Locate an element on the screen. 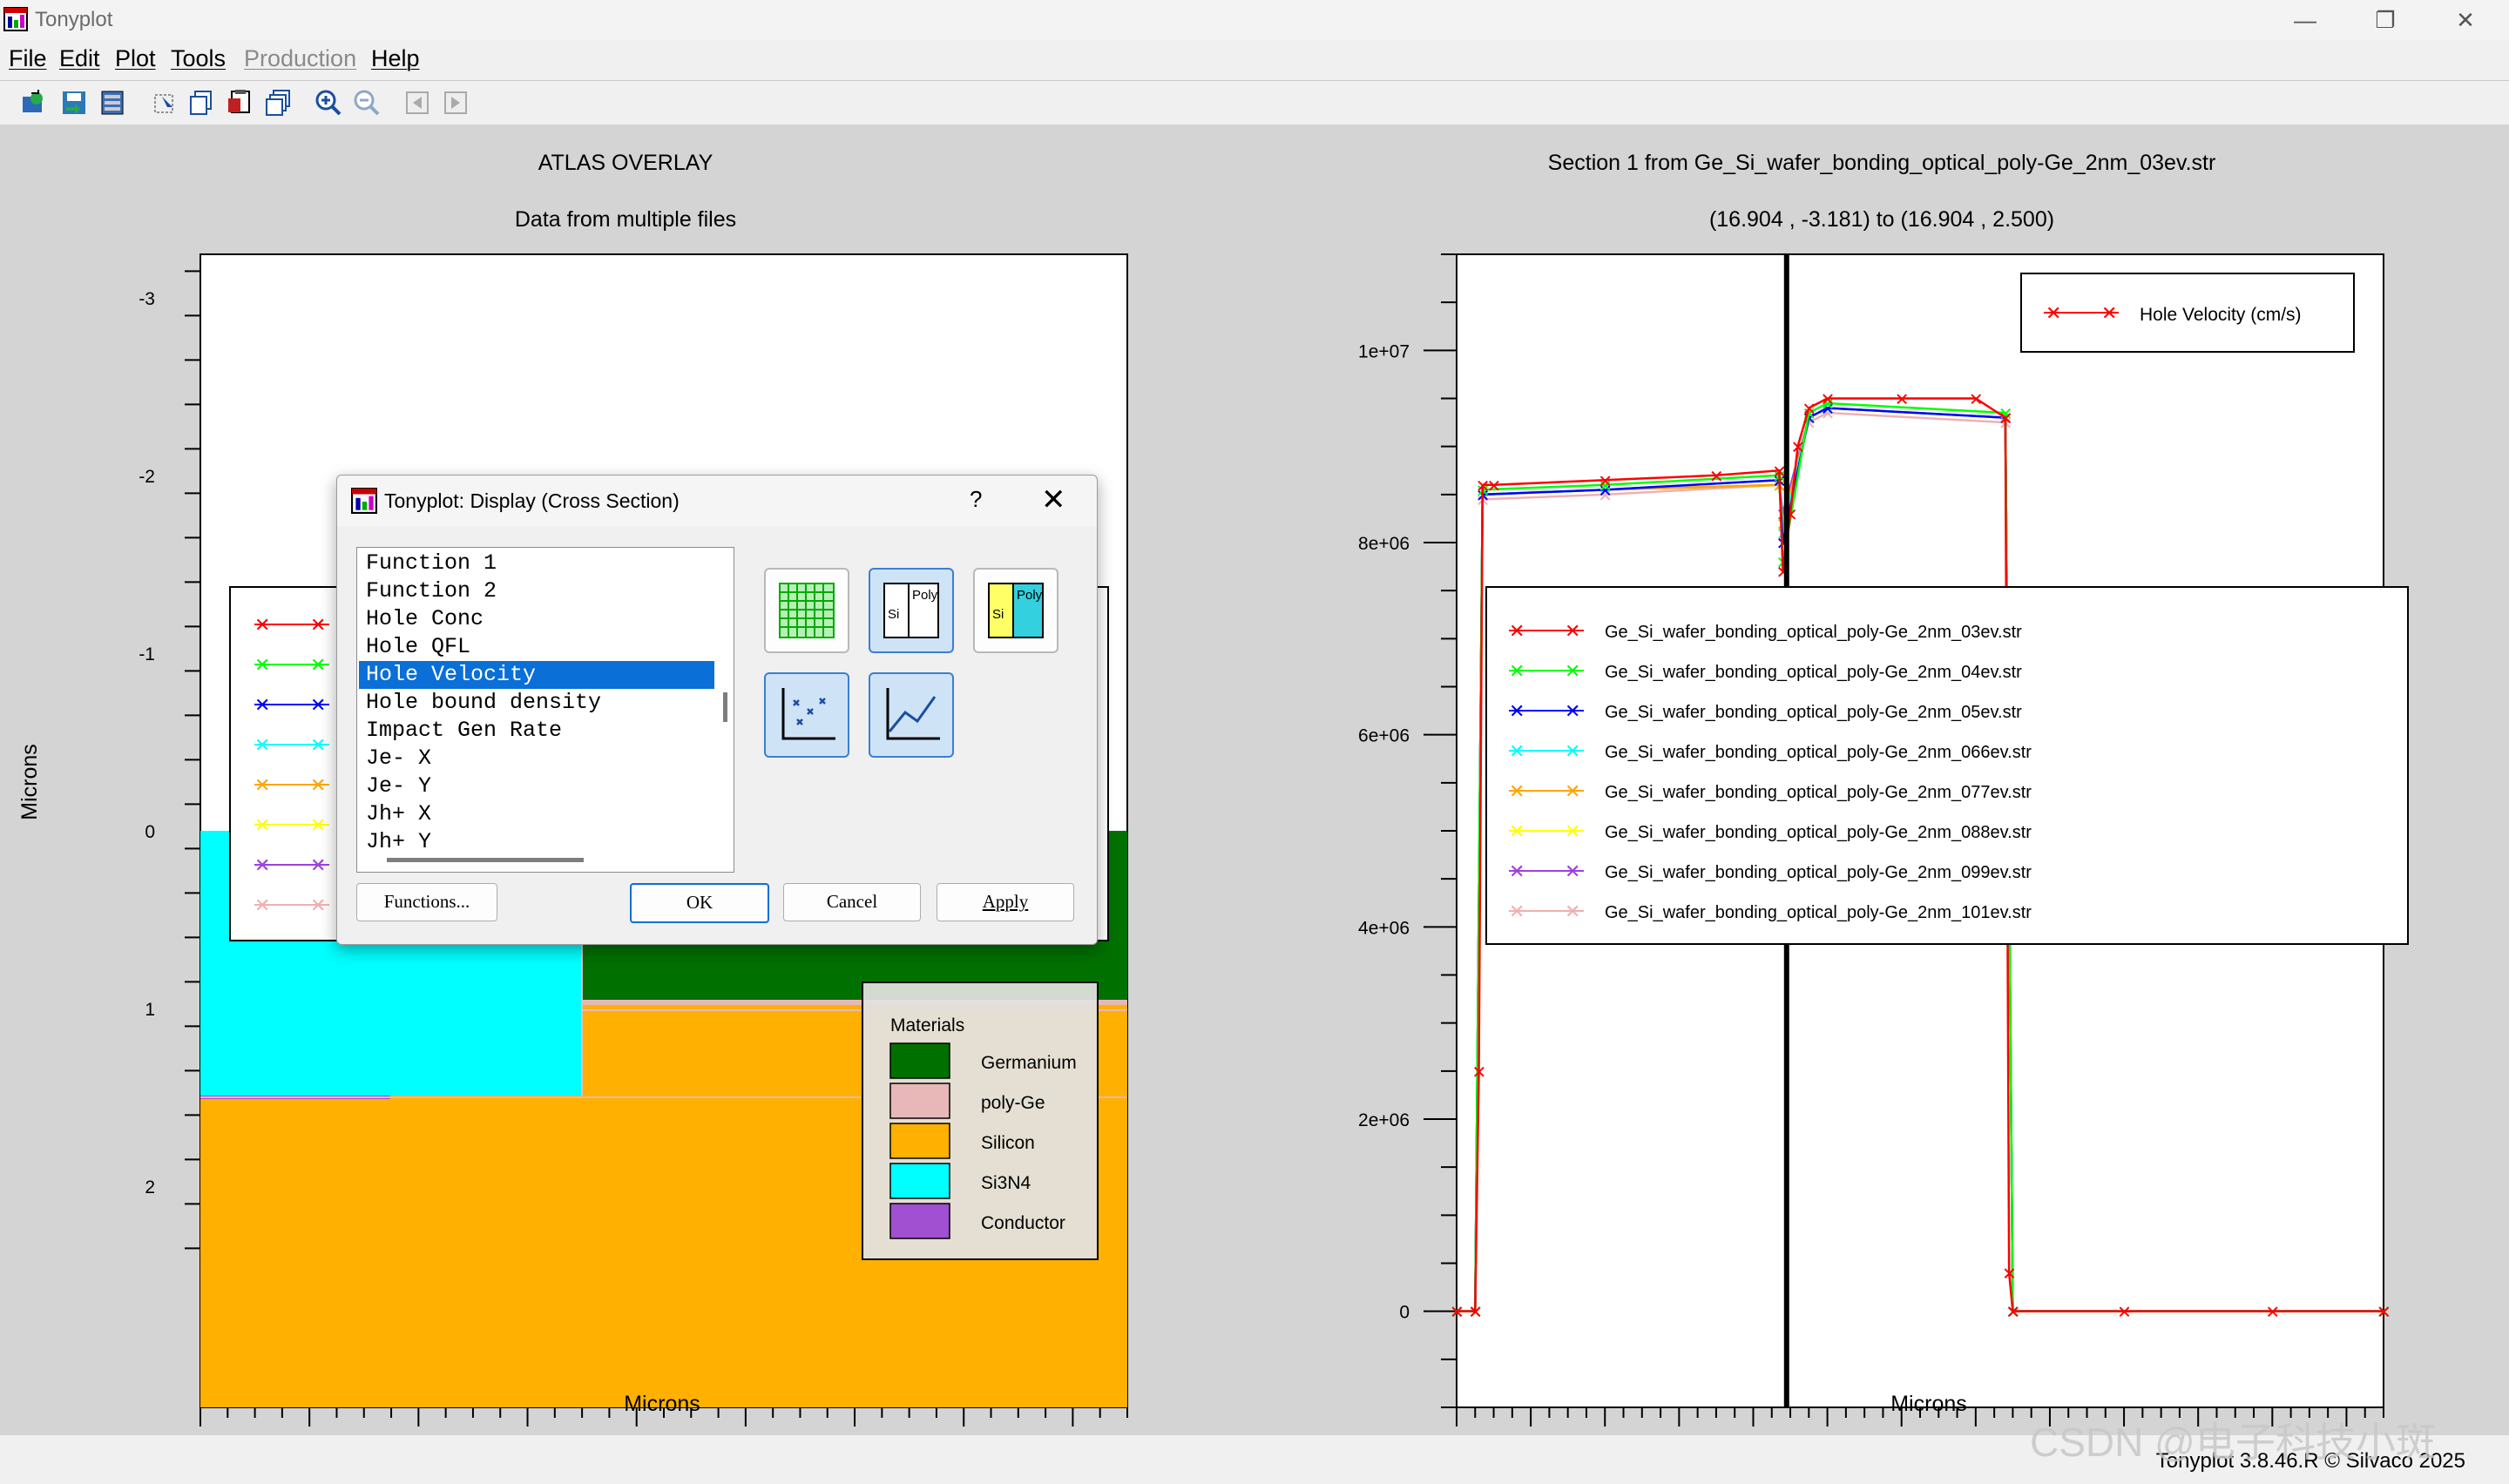  select-icon is located at coordinates (164, 103).